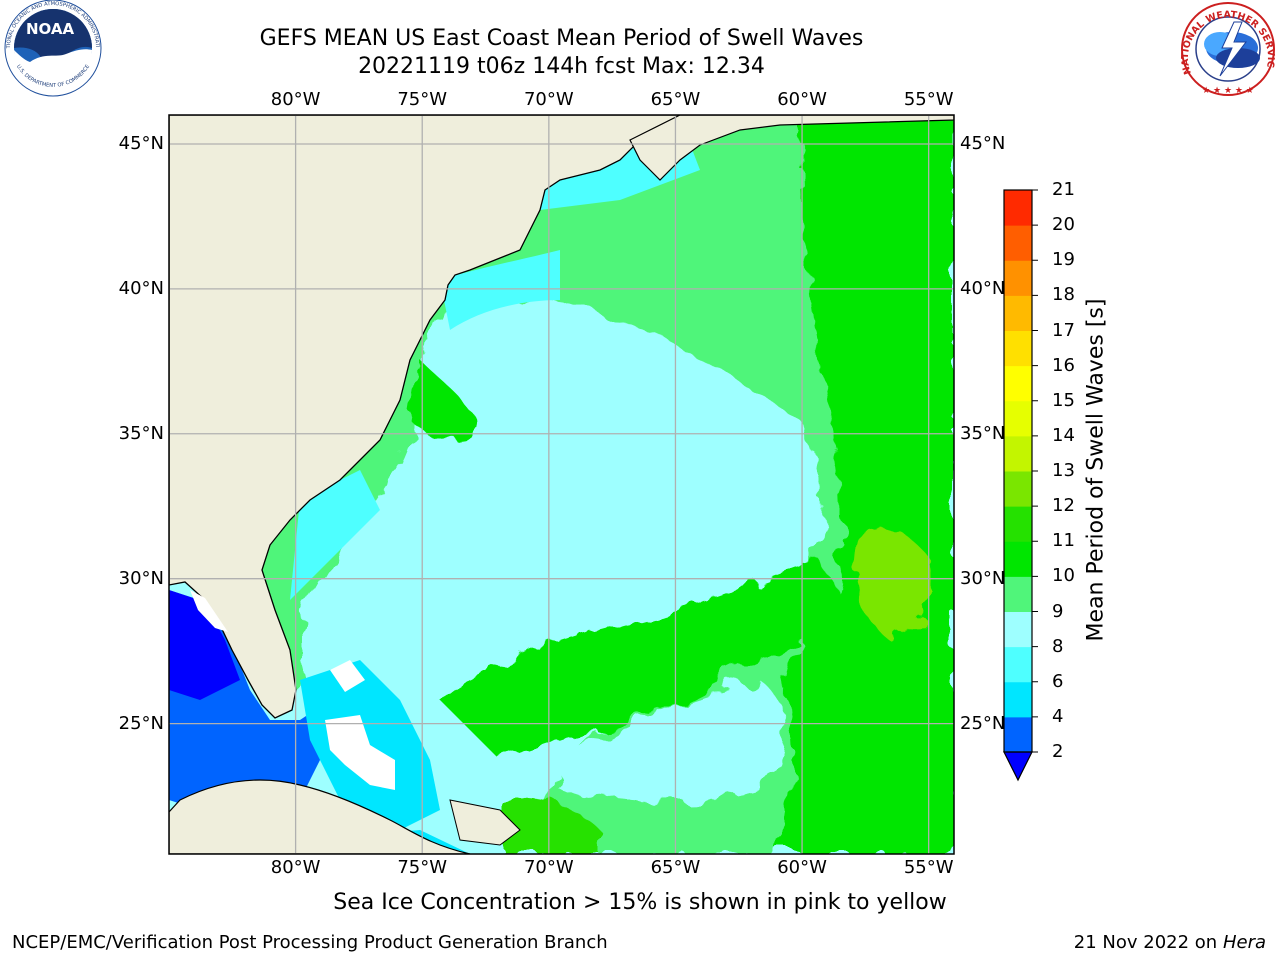  What do you see at coordinates (1063, 506) in the screenshot?
I see `colorbar-tick-label: 12` at bounding box center [1063, 506].